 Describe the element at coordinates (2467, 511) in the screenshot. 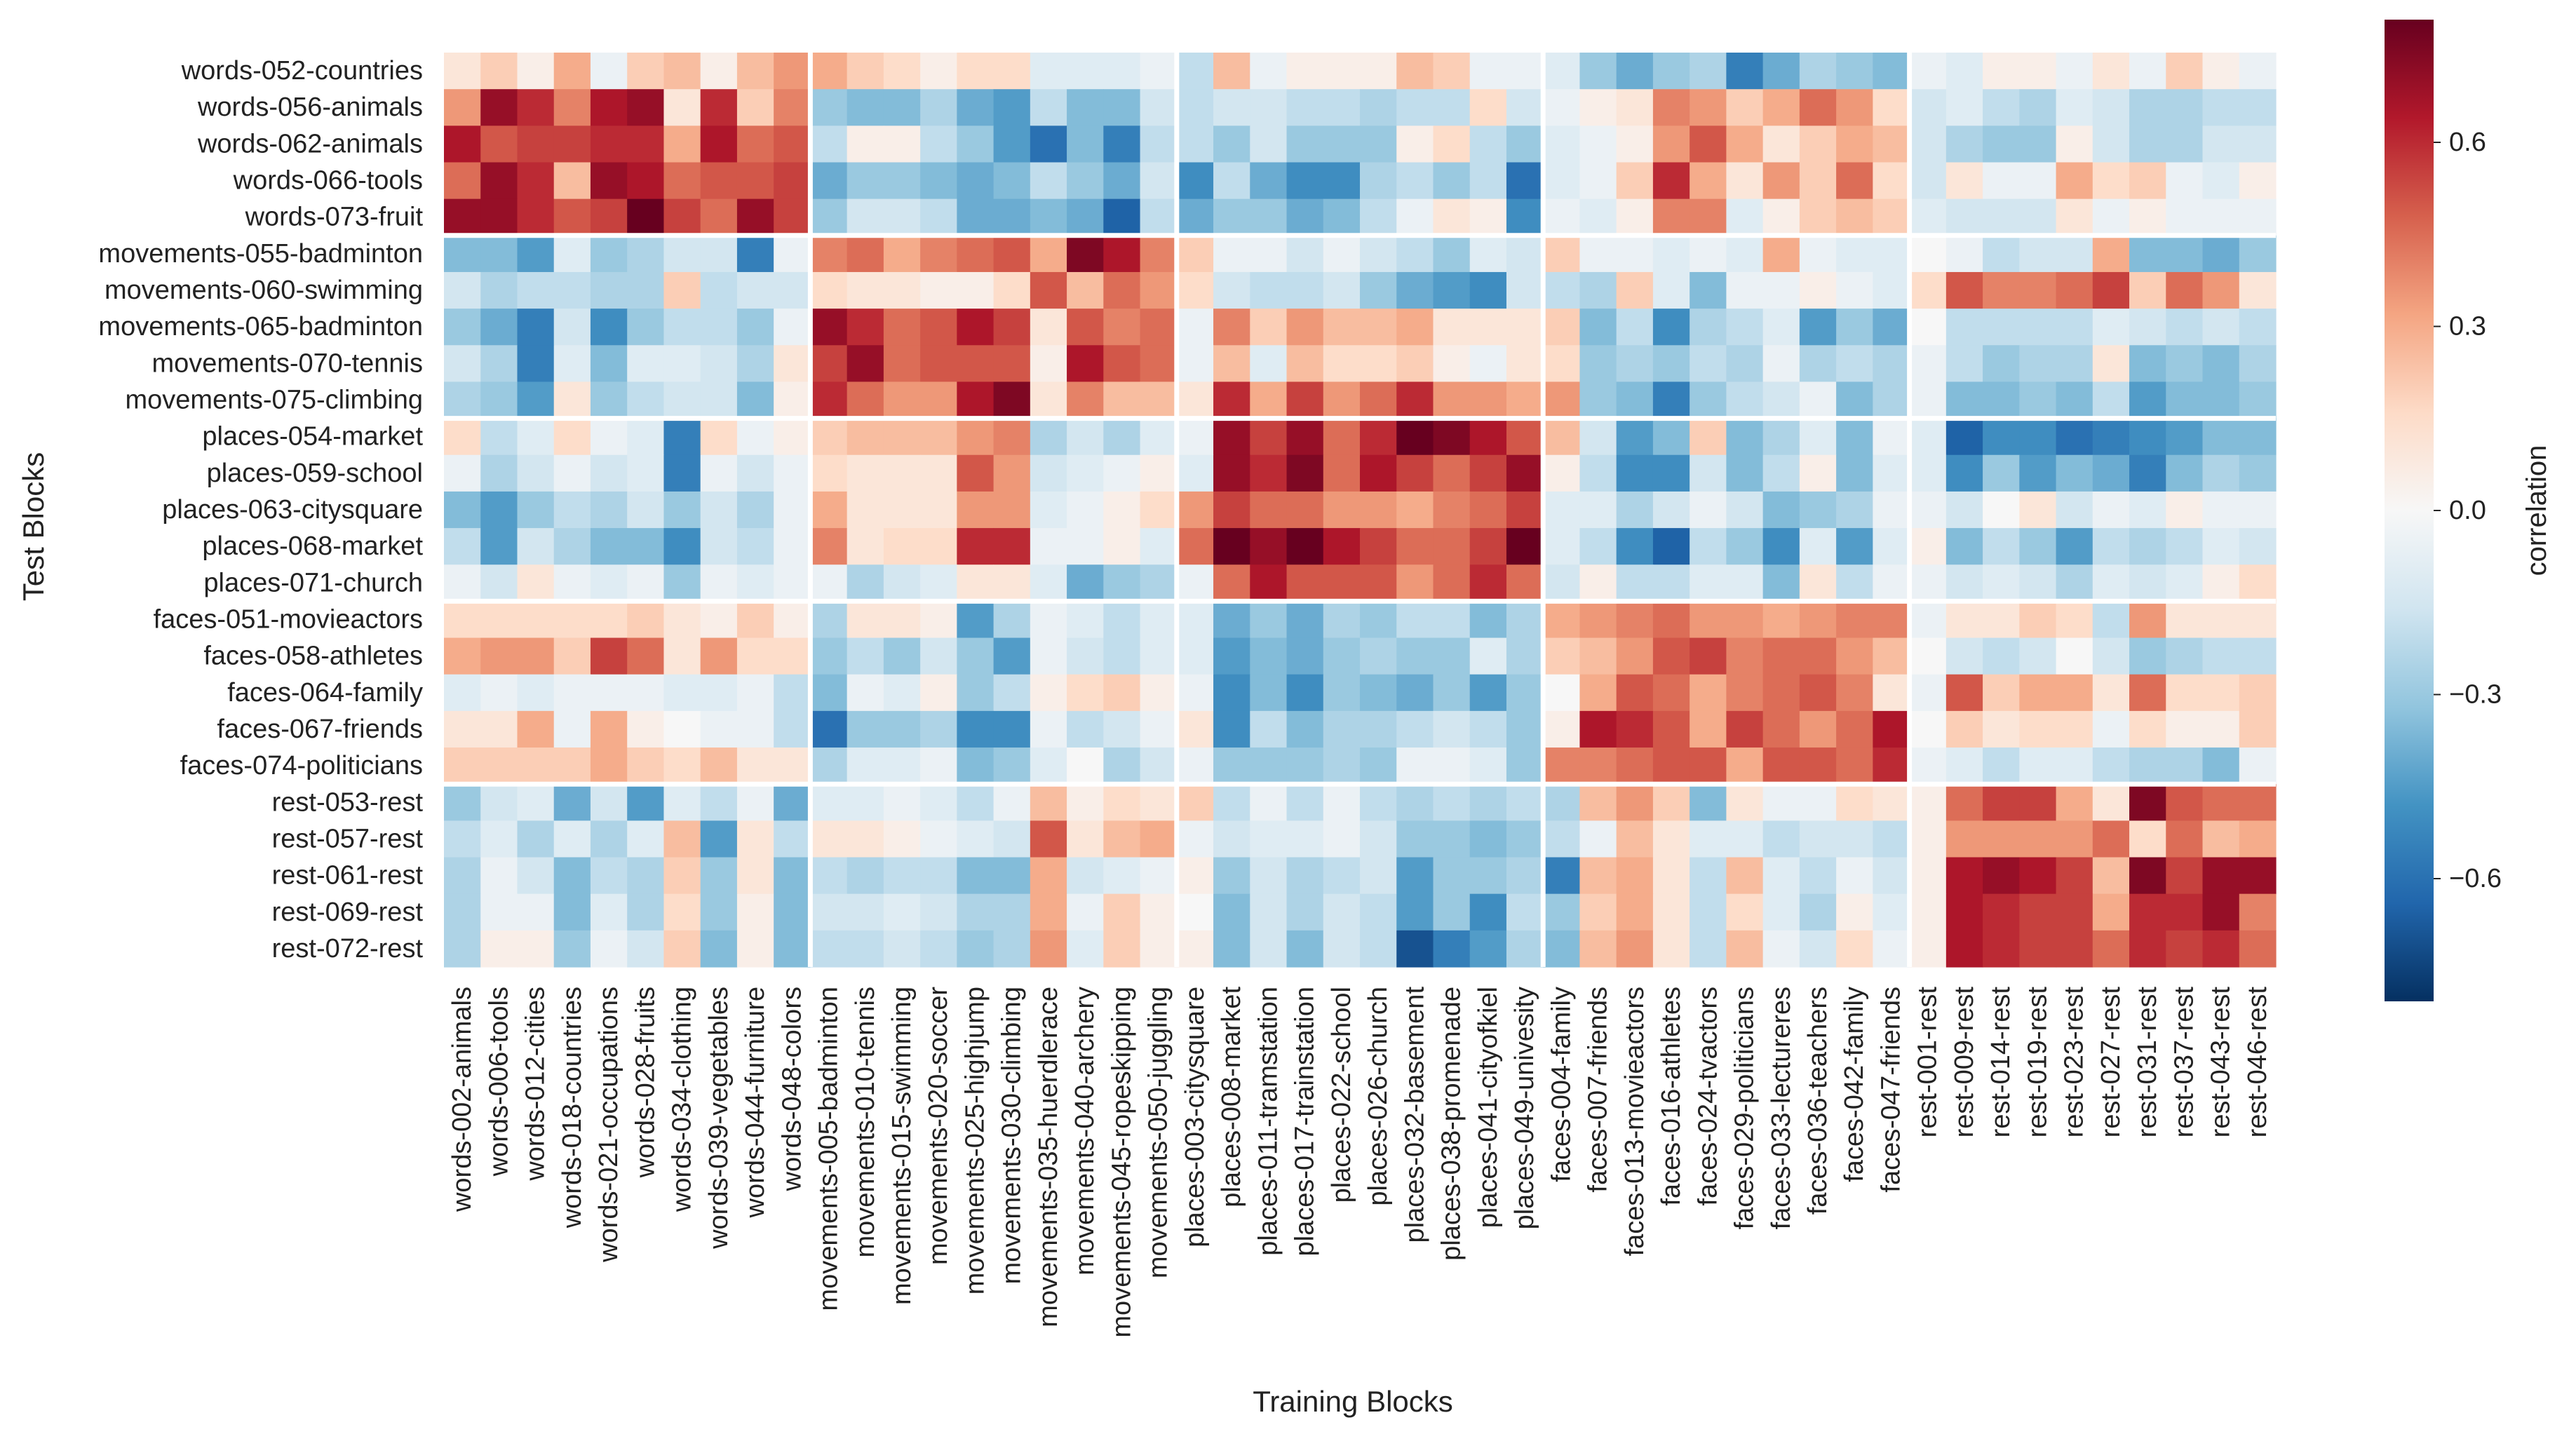

I see `colorbar-tick-label: 0.0` at that location.